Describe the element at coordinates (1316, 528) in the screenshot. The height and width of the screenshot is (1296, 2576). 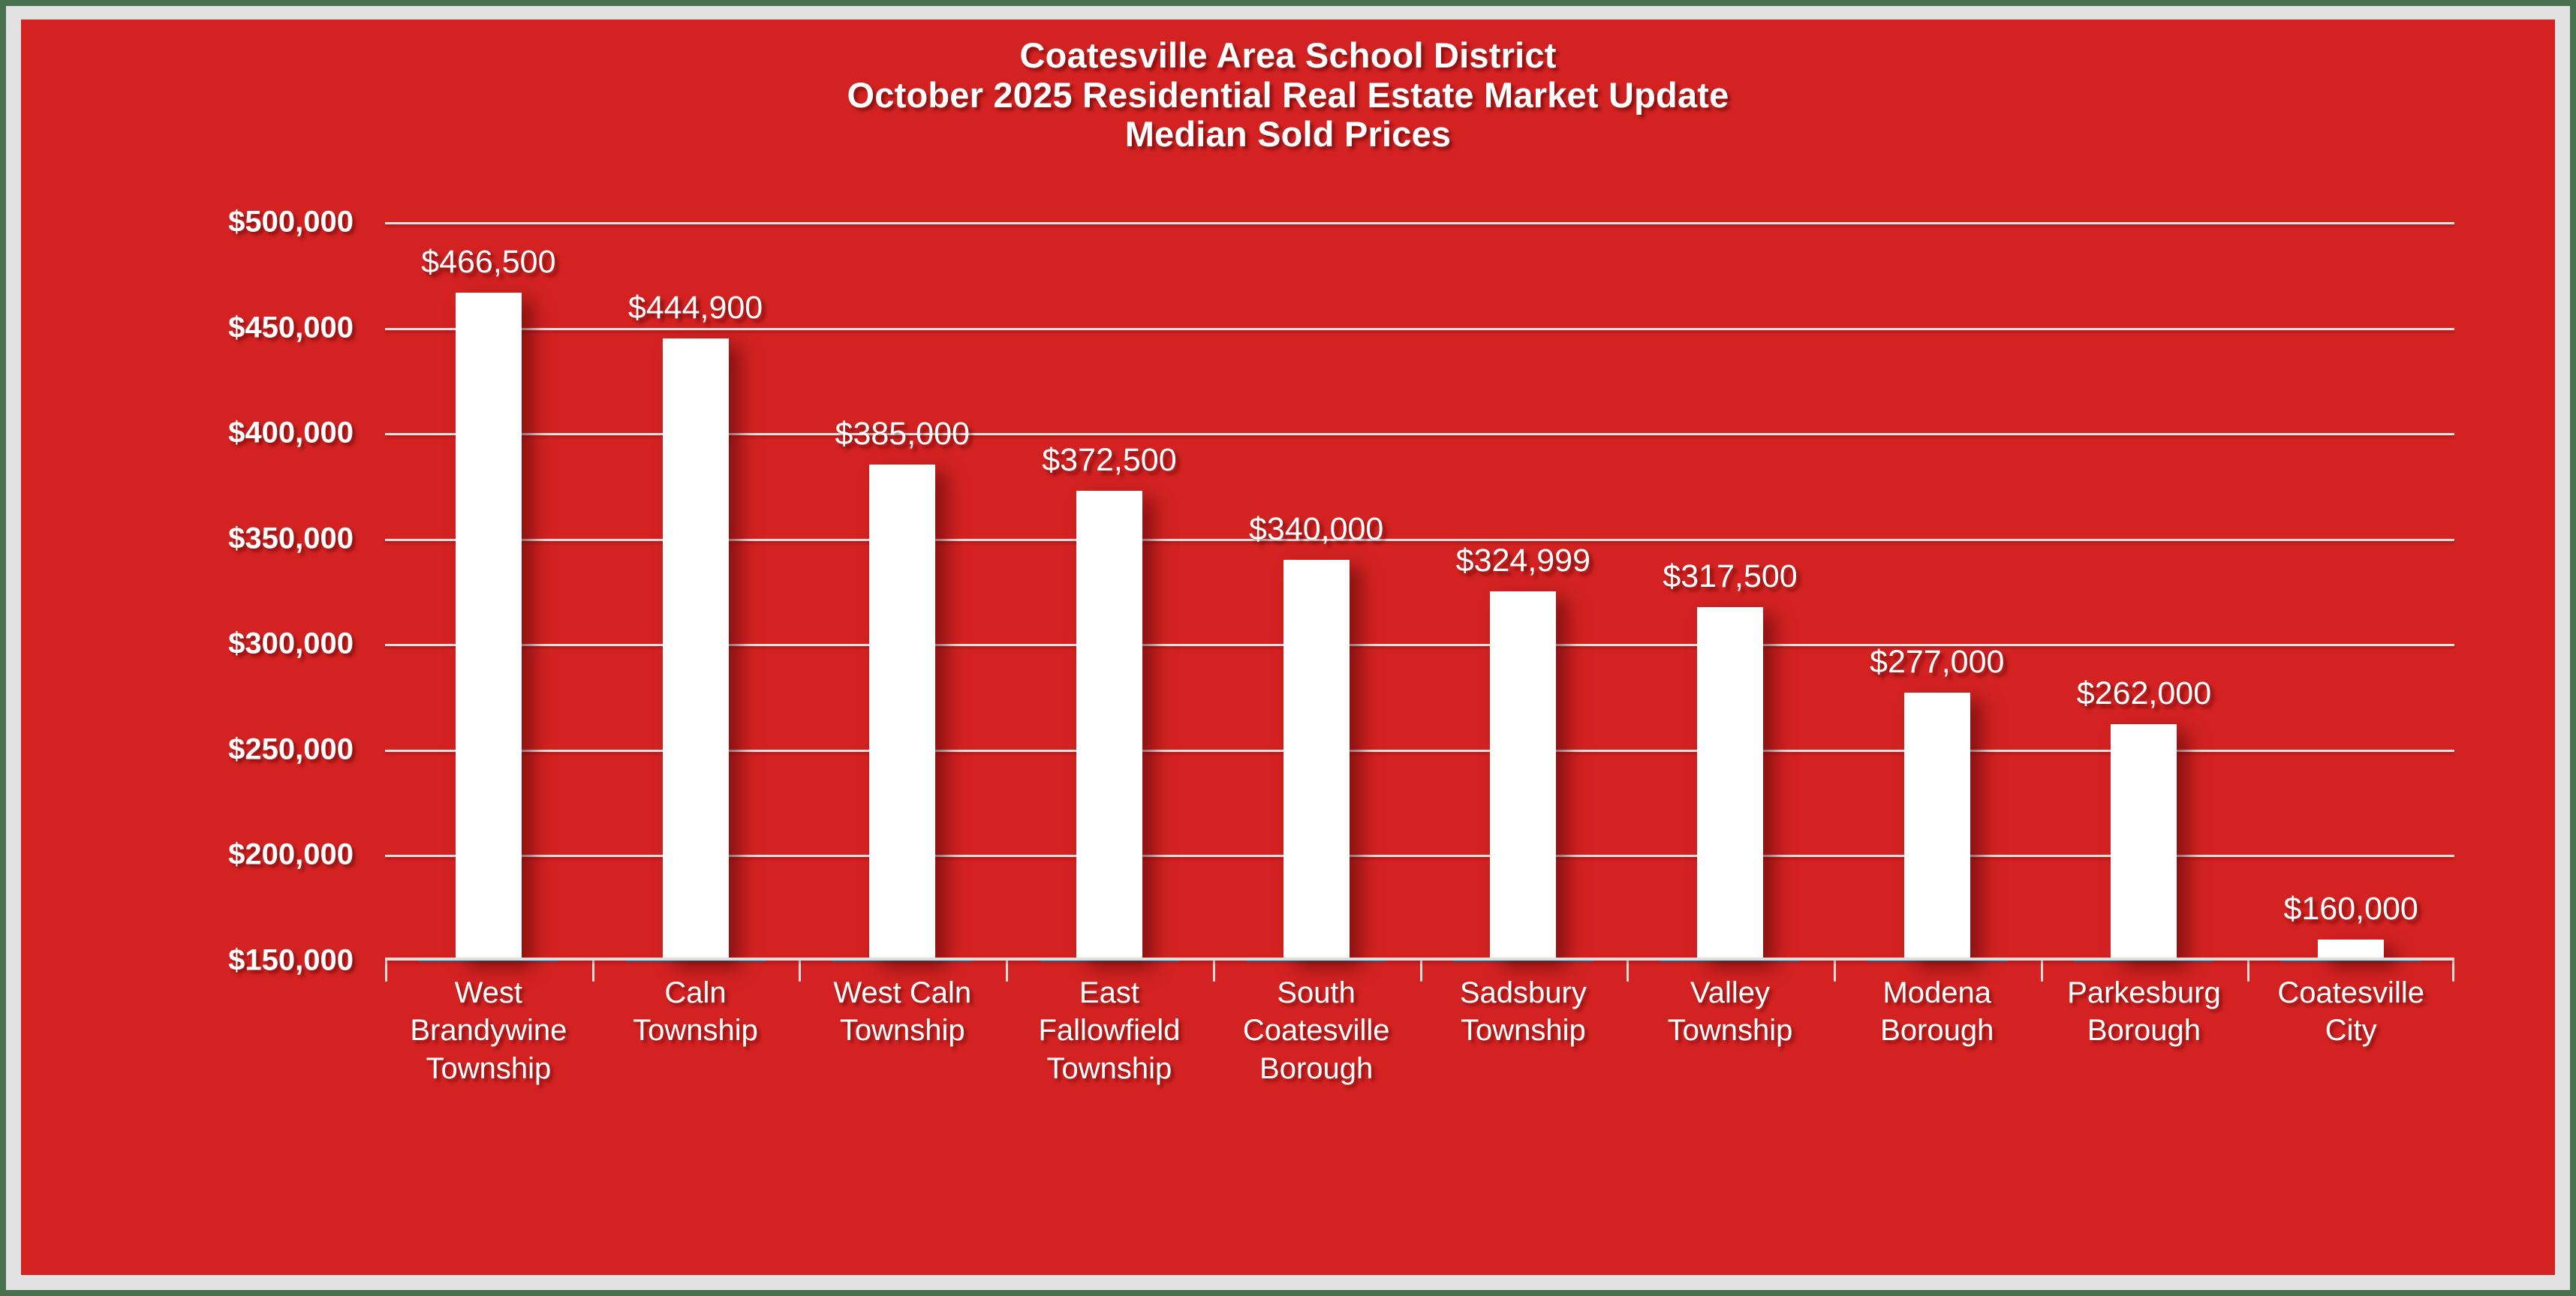
I see `bar-value-label: $340,000` at that location.